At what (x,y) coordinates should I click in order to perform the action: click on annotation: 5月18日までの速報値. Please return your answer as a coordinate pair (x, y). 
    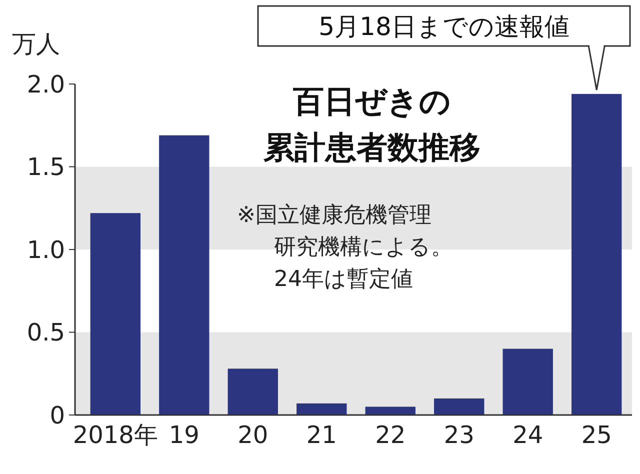
    Looking at the image, I should click on (444, 26).